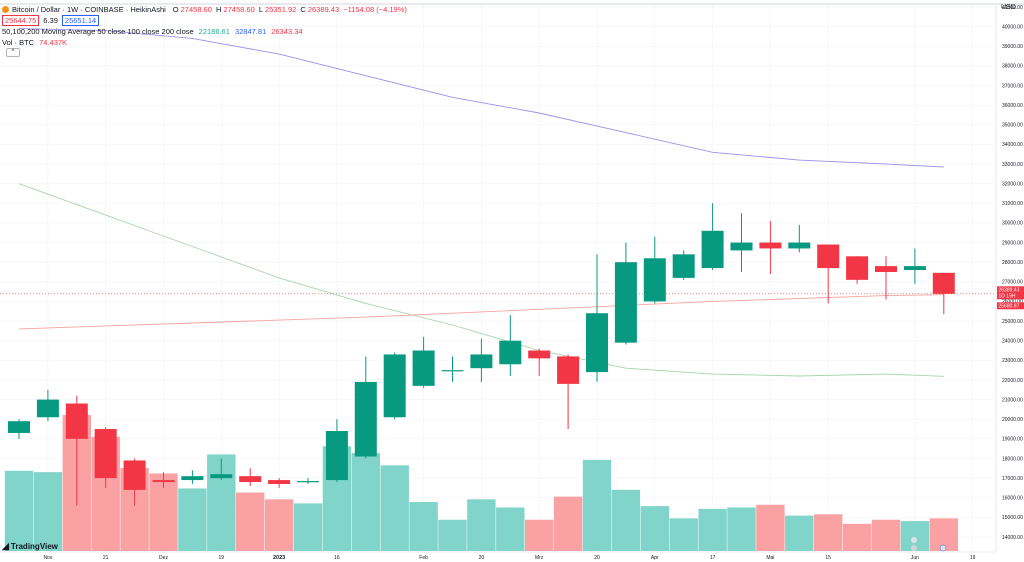 The image size is (1024, 562). I want to click on close-value: 26389.43, so click(323, 9).